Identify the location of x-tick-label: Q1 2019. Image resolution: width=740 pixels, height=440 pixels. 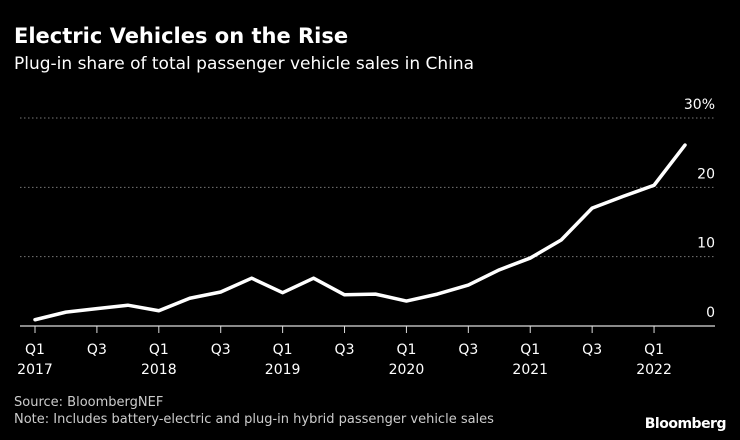
(283, 360).